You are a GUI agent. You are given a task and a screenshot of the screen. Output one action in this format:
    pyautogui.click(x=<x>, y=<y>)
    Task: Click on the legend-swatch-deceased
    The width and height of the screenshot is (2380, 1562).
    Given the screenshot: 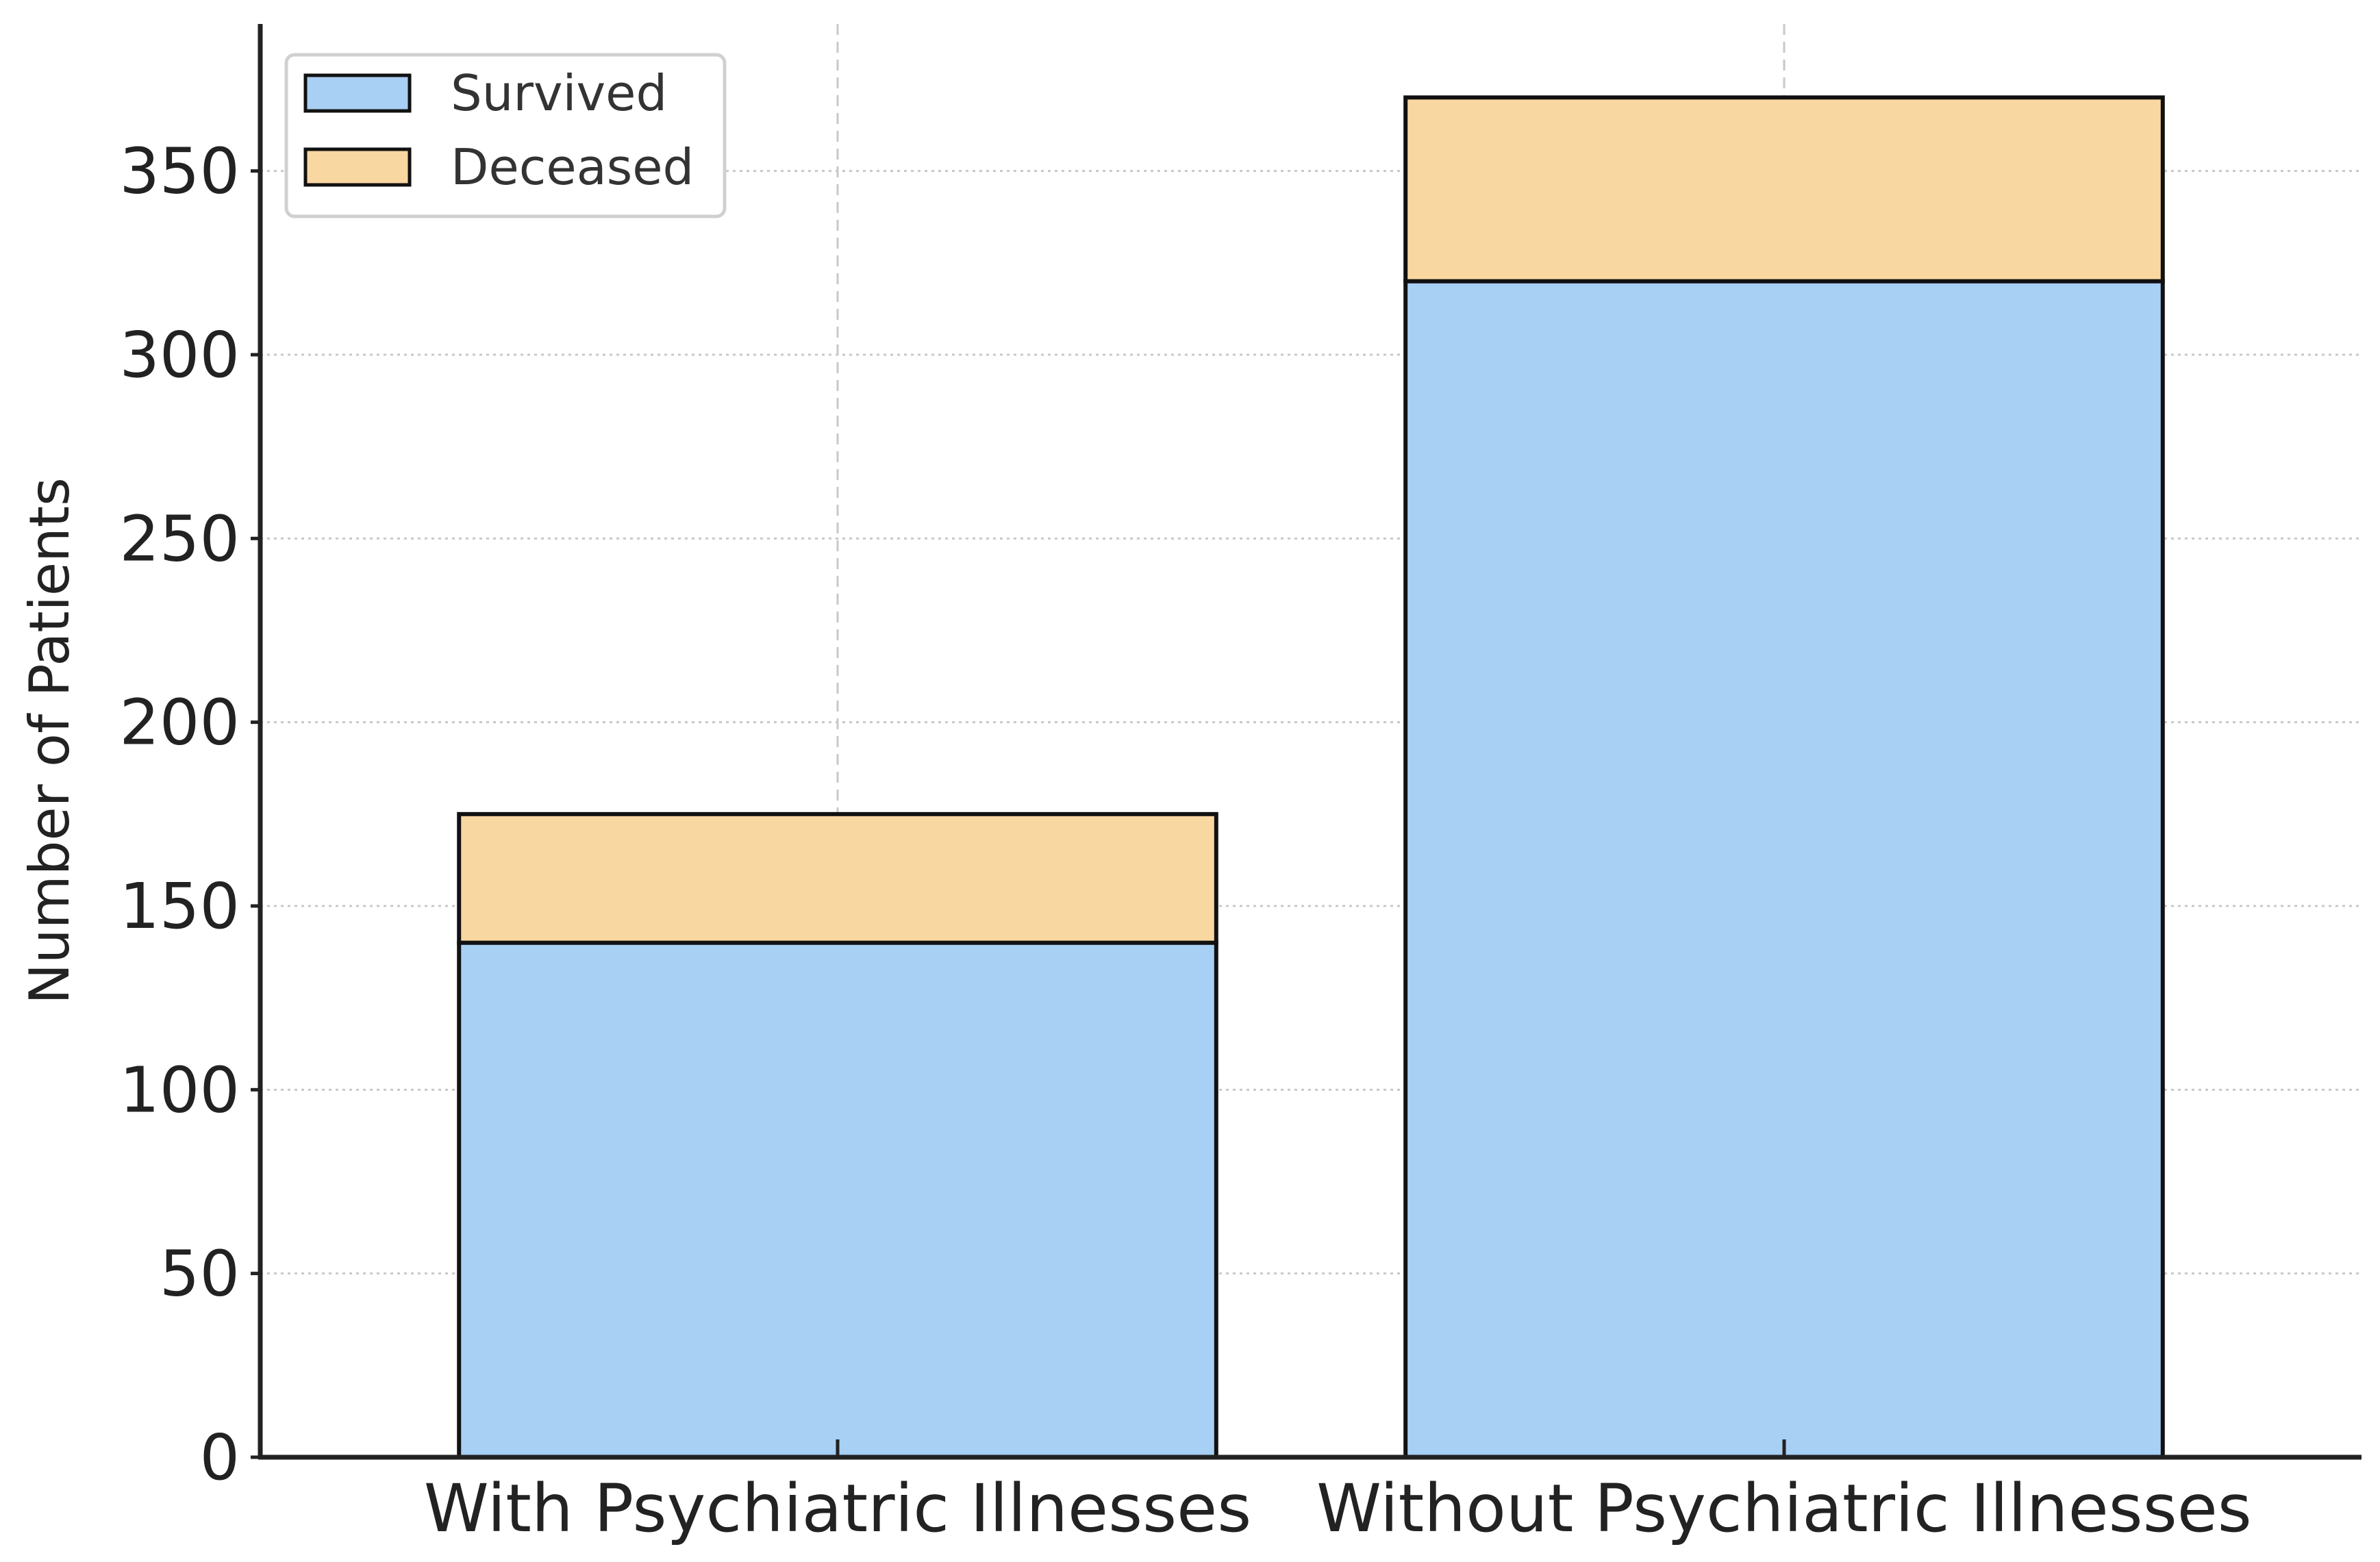 What is the action you would take?
    pyautogui.click(x=357, y=167)
    